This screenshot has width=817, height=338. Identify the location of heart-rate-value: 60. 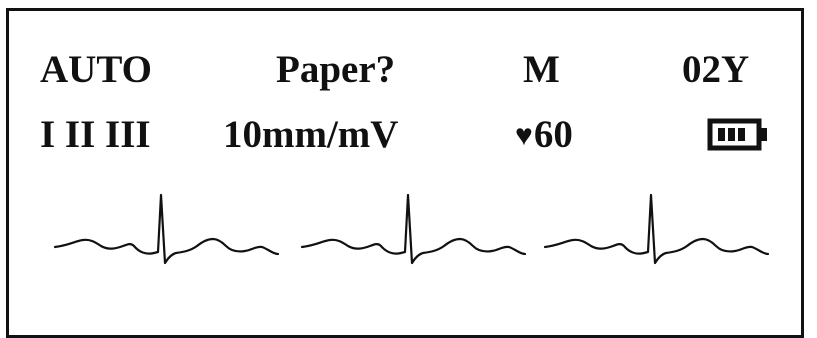
(553, 134).